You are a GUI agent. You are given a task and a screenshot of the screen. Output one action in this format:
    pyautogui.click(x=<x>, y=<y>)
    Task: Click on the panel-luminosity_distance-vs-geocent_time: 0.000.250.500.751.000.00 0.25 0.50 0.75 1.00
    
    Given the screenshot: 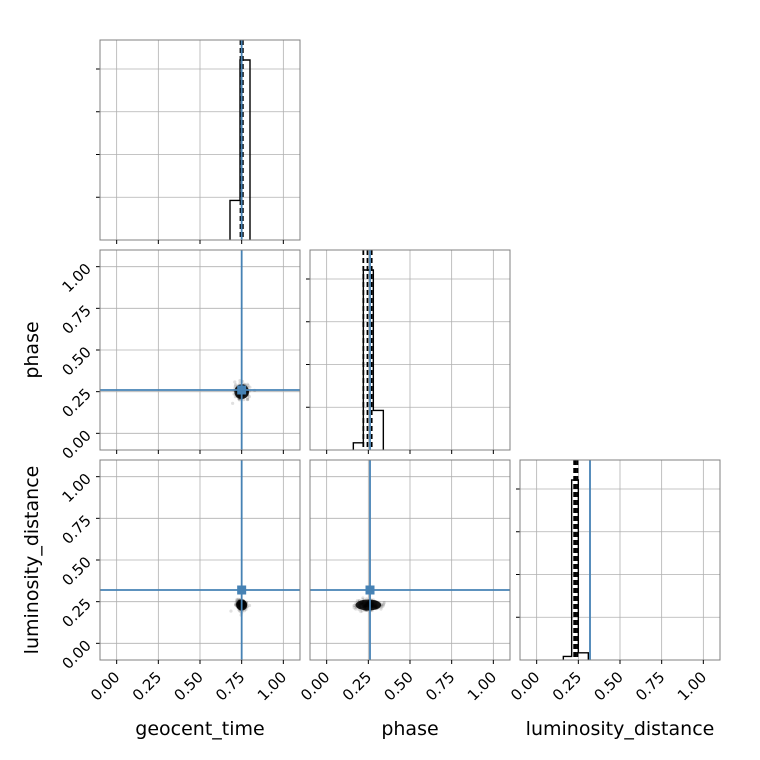 What is the action you would take?
    pyautogui.click(x=179, y=581)
    